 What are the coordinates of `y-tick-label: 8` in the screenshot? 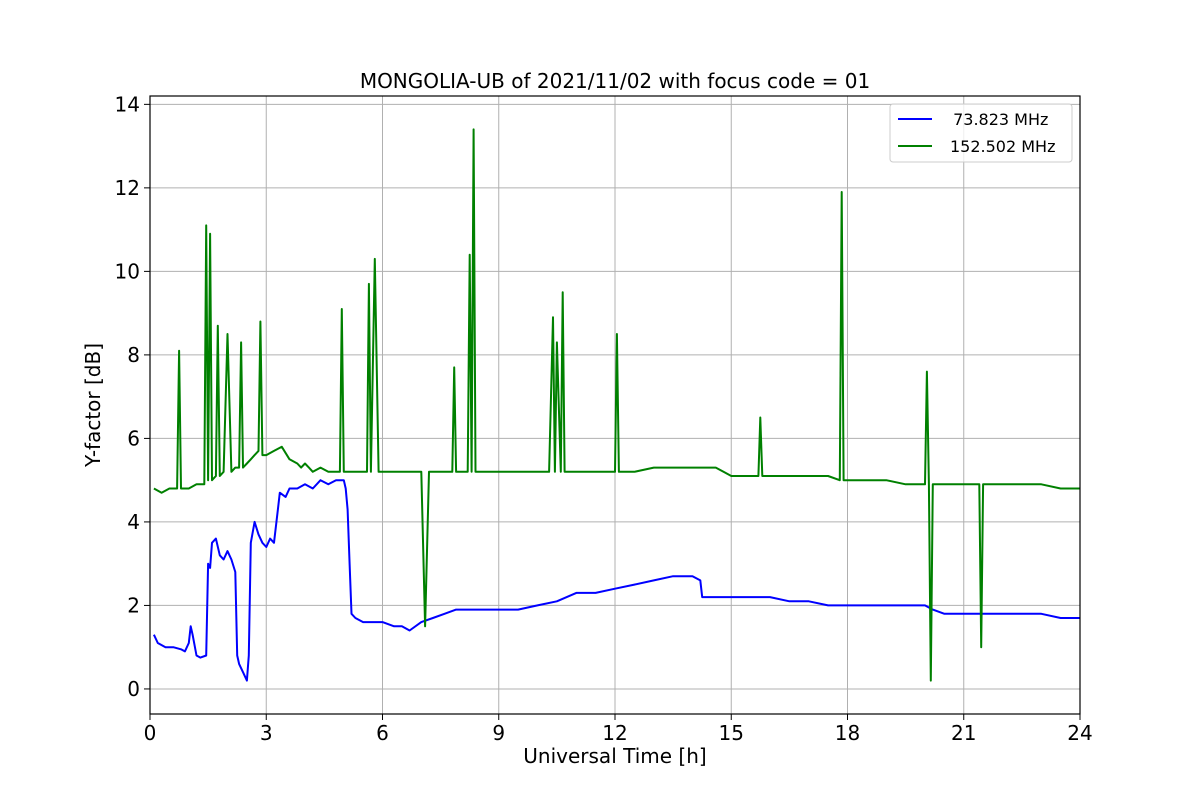 It's located at (133, 355).